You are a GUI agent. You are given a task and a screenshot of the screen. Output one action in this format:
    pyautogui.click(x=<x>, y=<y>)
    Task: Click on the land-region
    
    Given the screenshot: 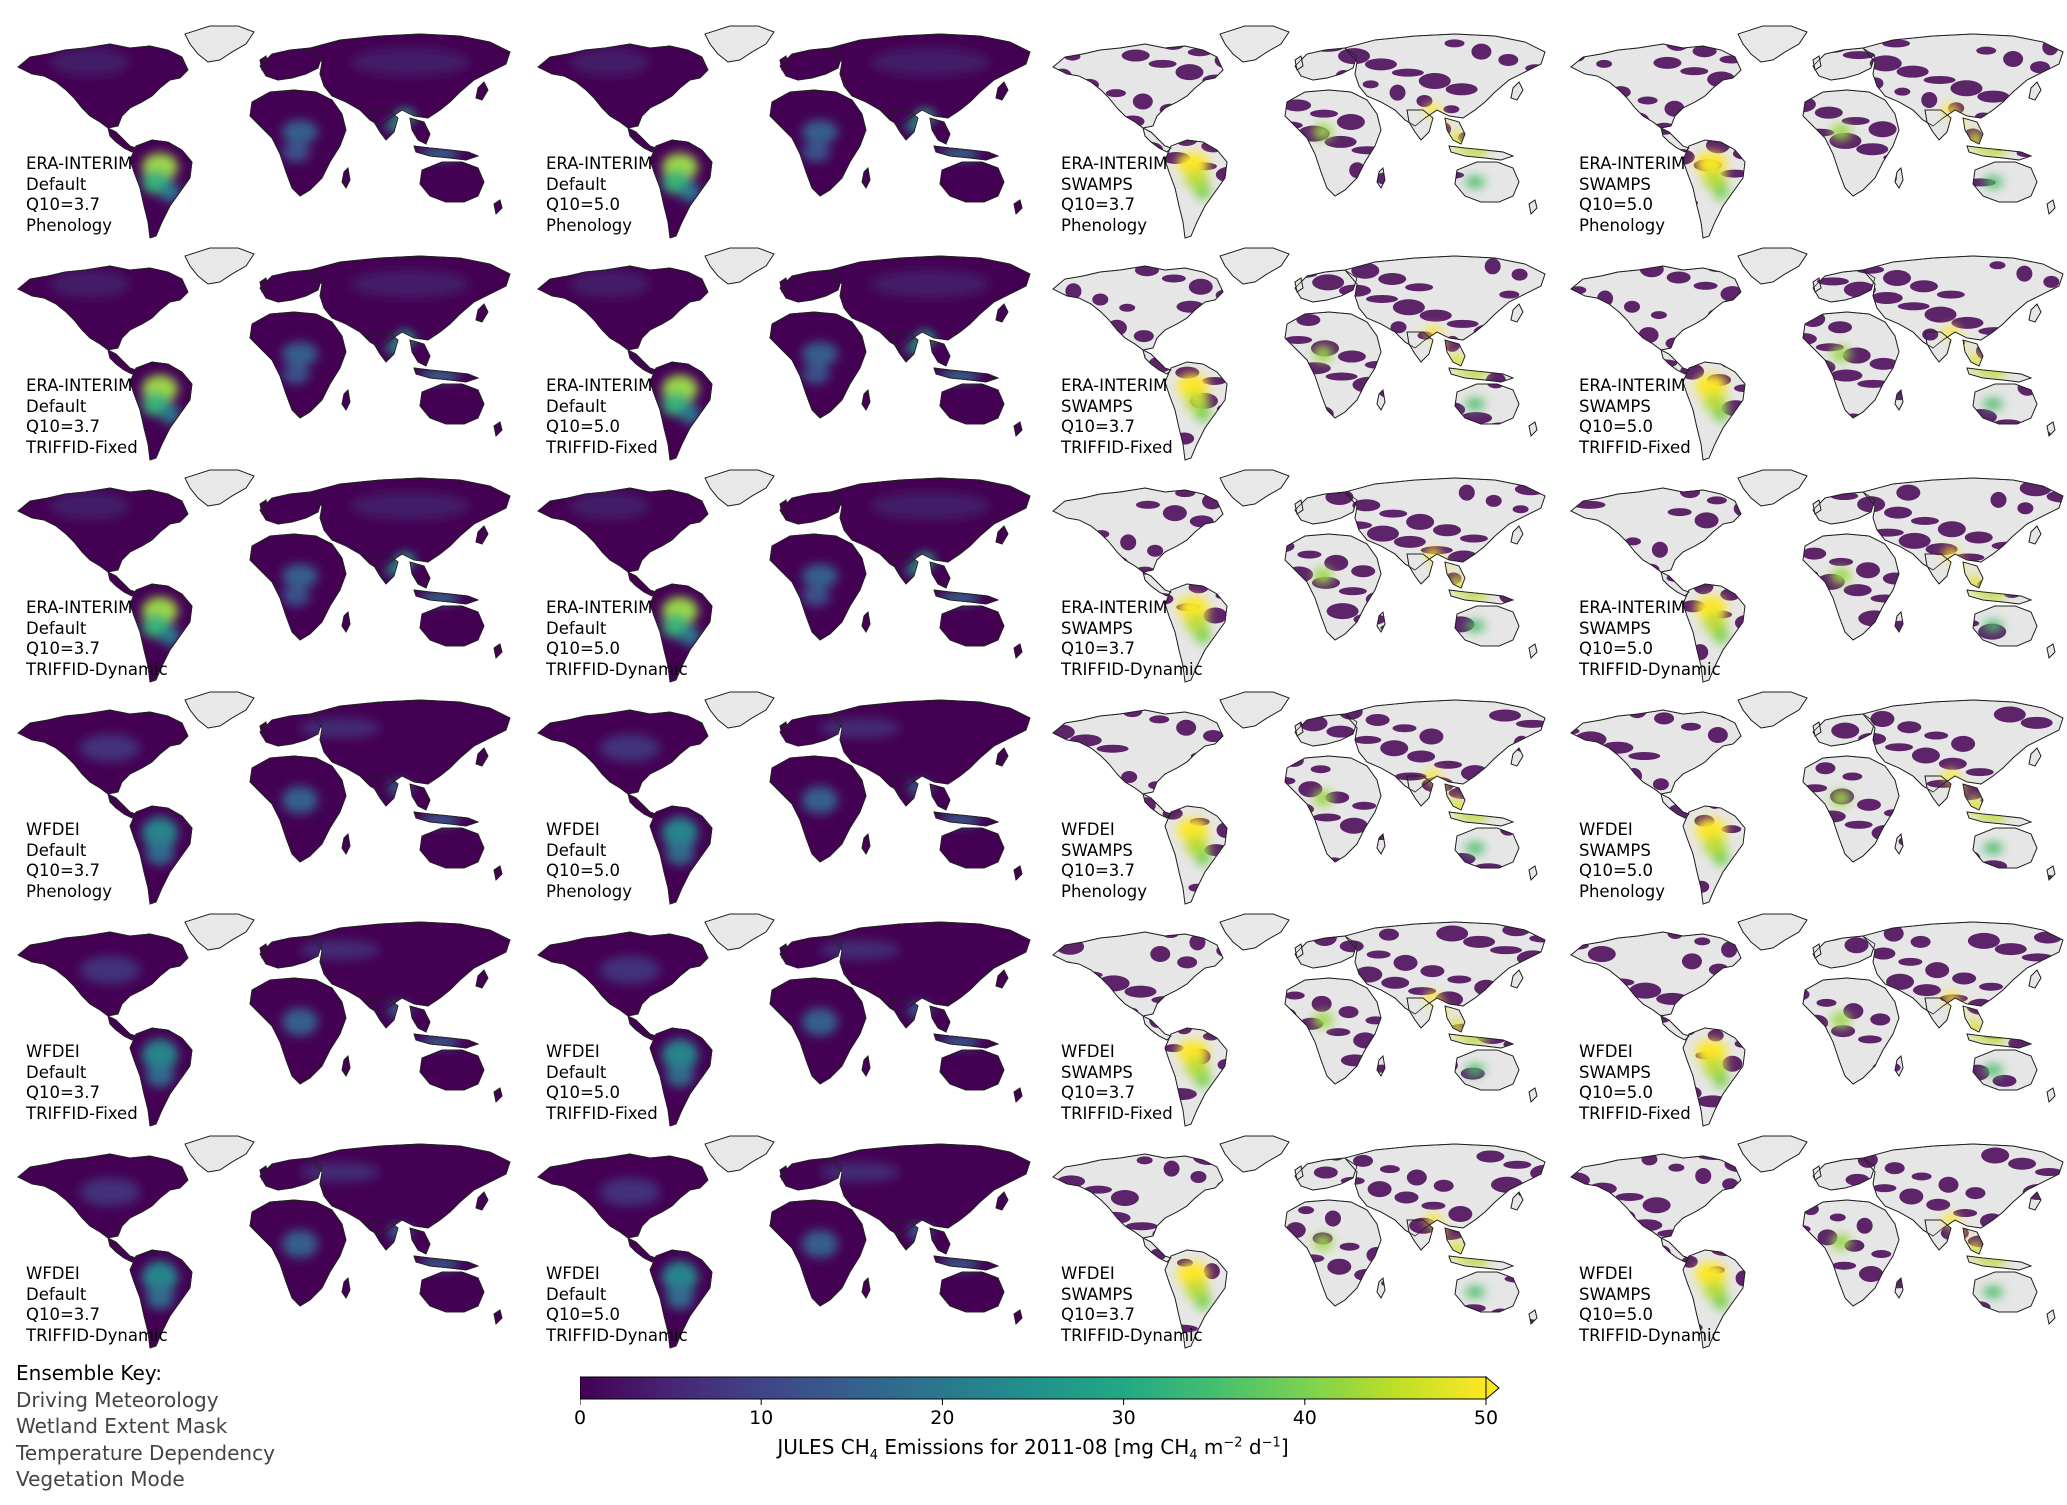 What is the action you would take?
    pyautogui.click(x=1157, y=584)
    